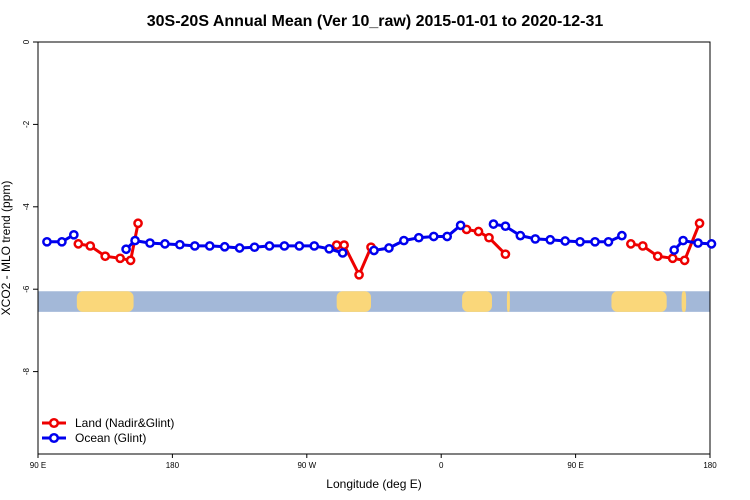 The height and width of the screenshot is (500, 750). What do you see at coordinates (26, 371) in the screenshot?
I see `y-tick-label: -8` at bounding box center [26, 371].